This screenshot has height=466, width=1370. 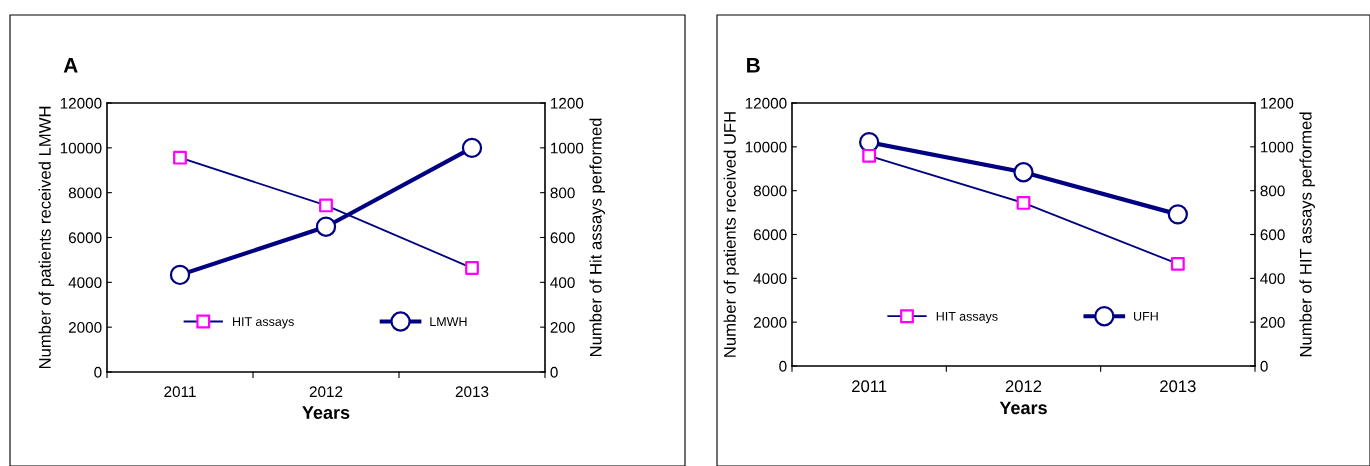 I want to click on legend-label: LMWH, so click(x=448, y=321).